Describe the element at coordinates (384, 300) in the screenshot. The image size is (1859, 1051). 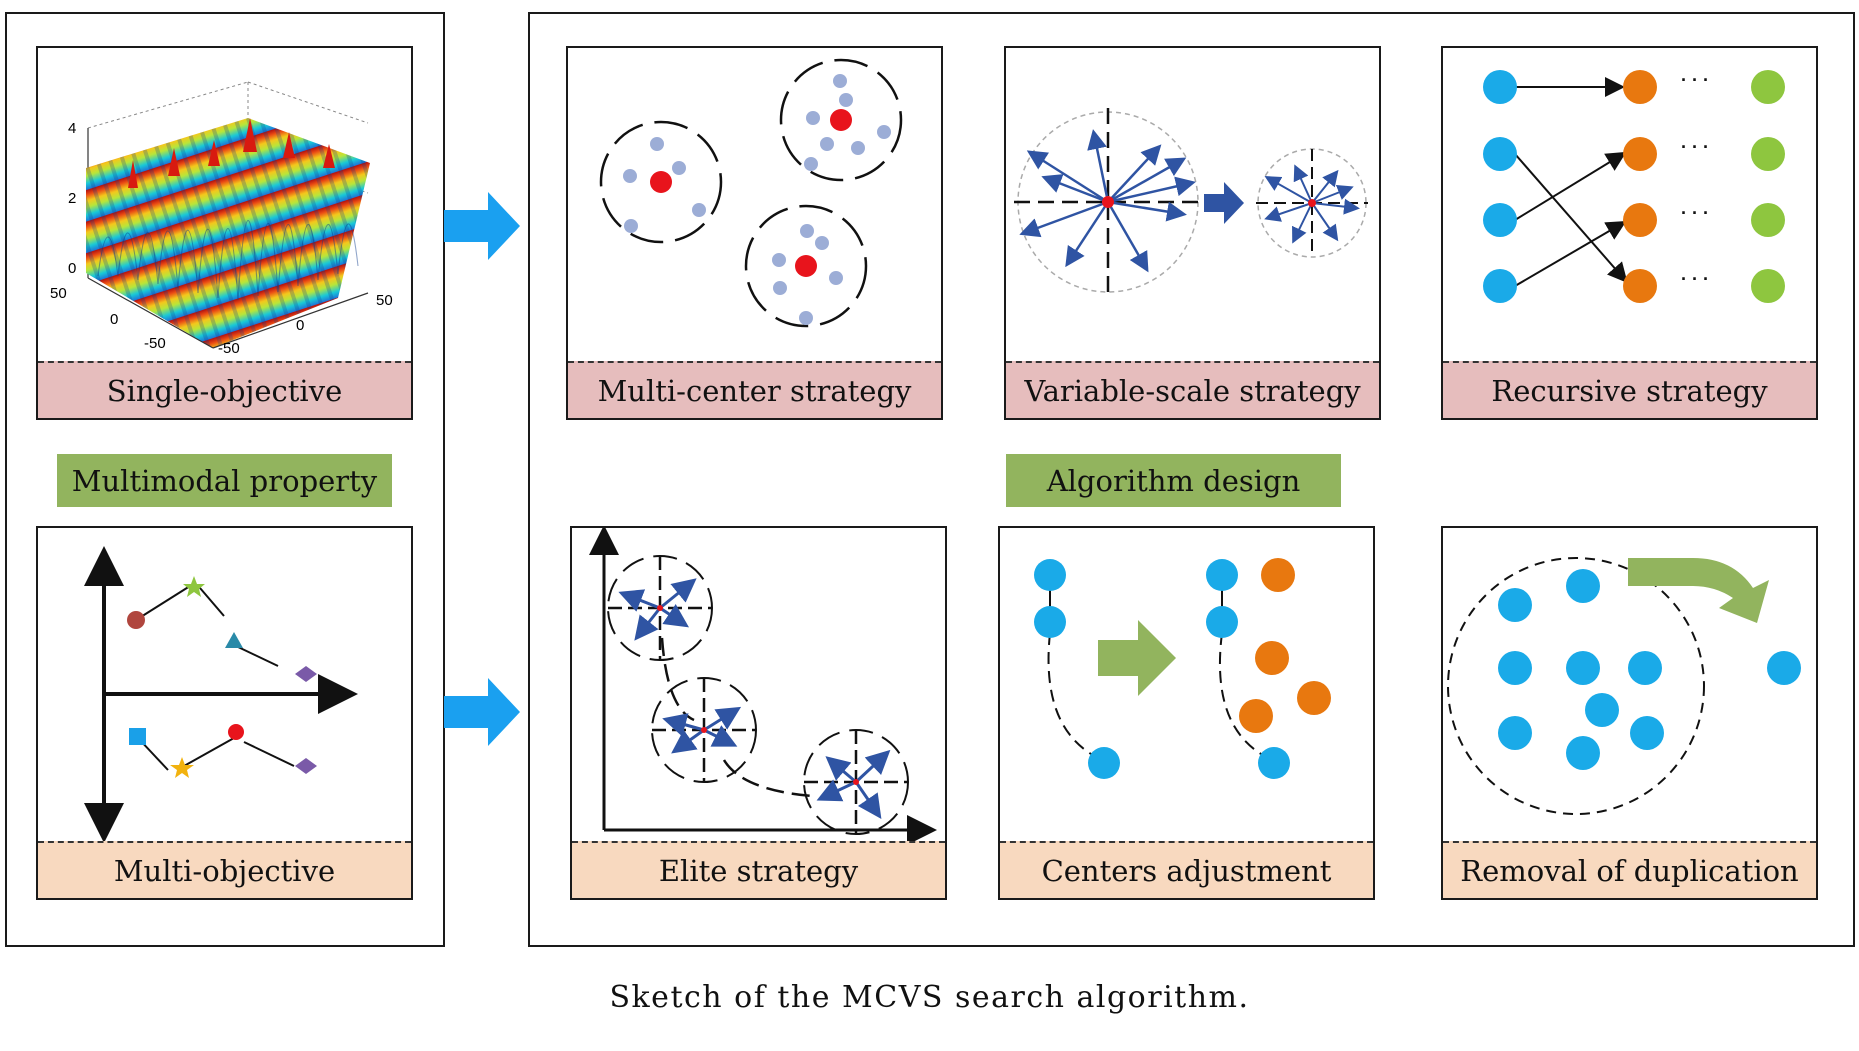
I see `y-tick-50: 50` at that location.